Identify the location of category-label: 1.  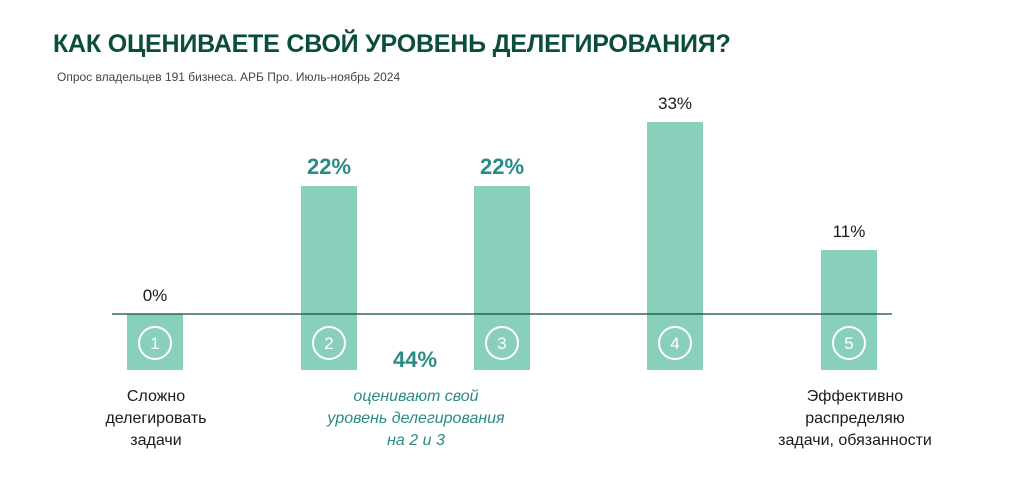
(154, 343).